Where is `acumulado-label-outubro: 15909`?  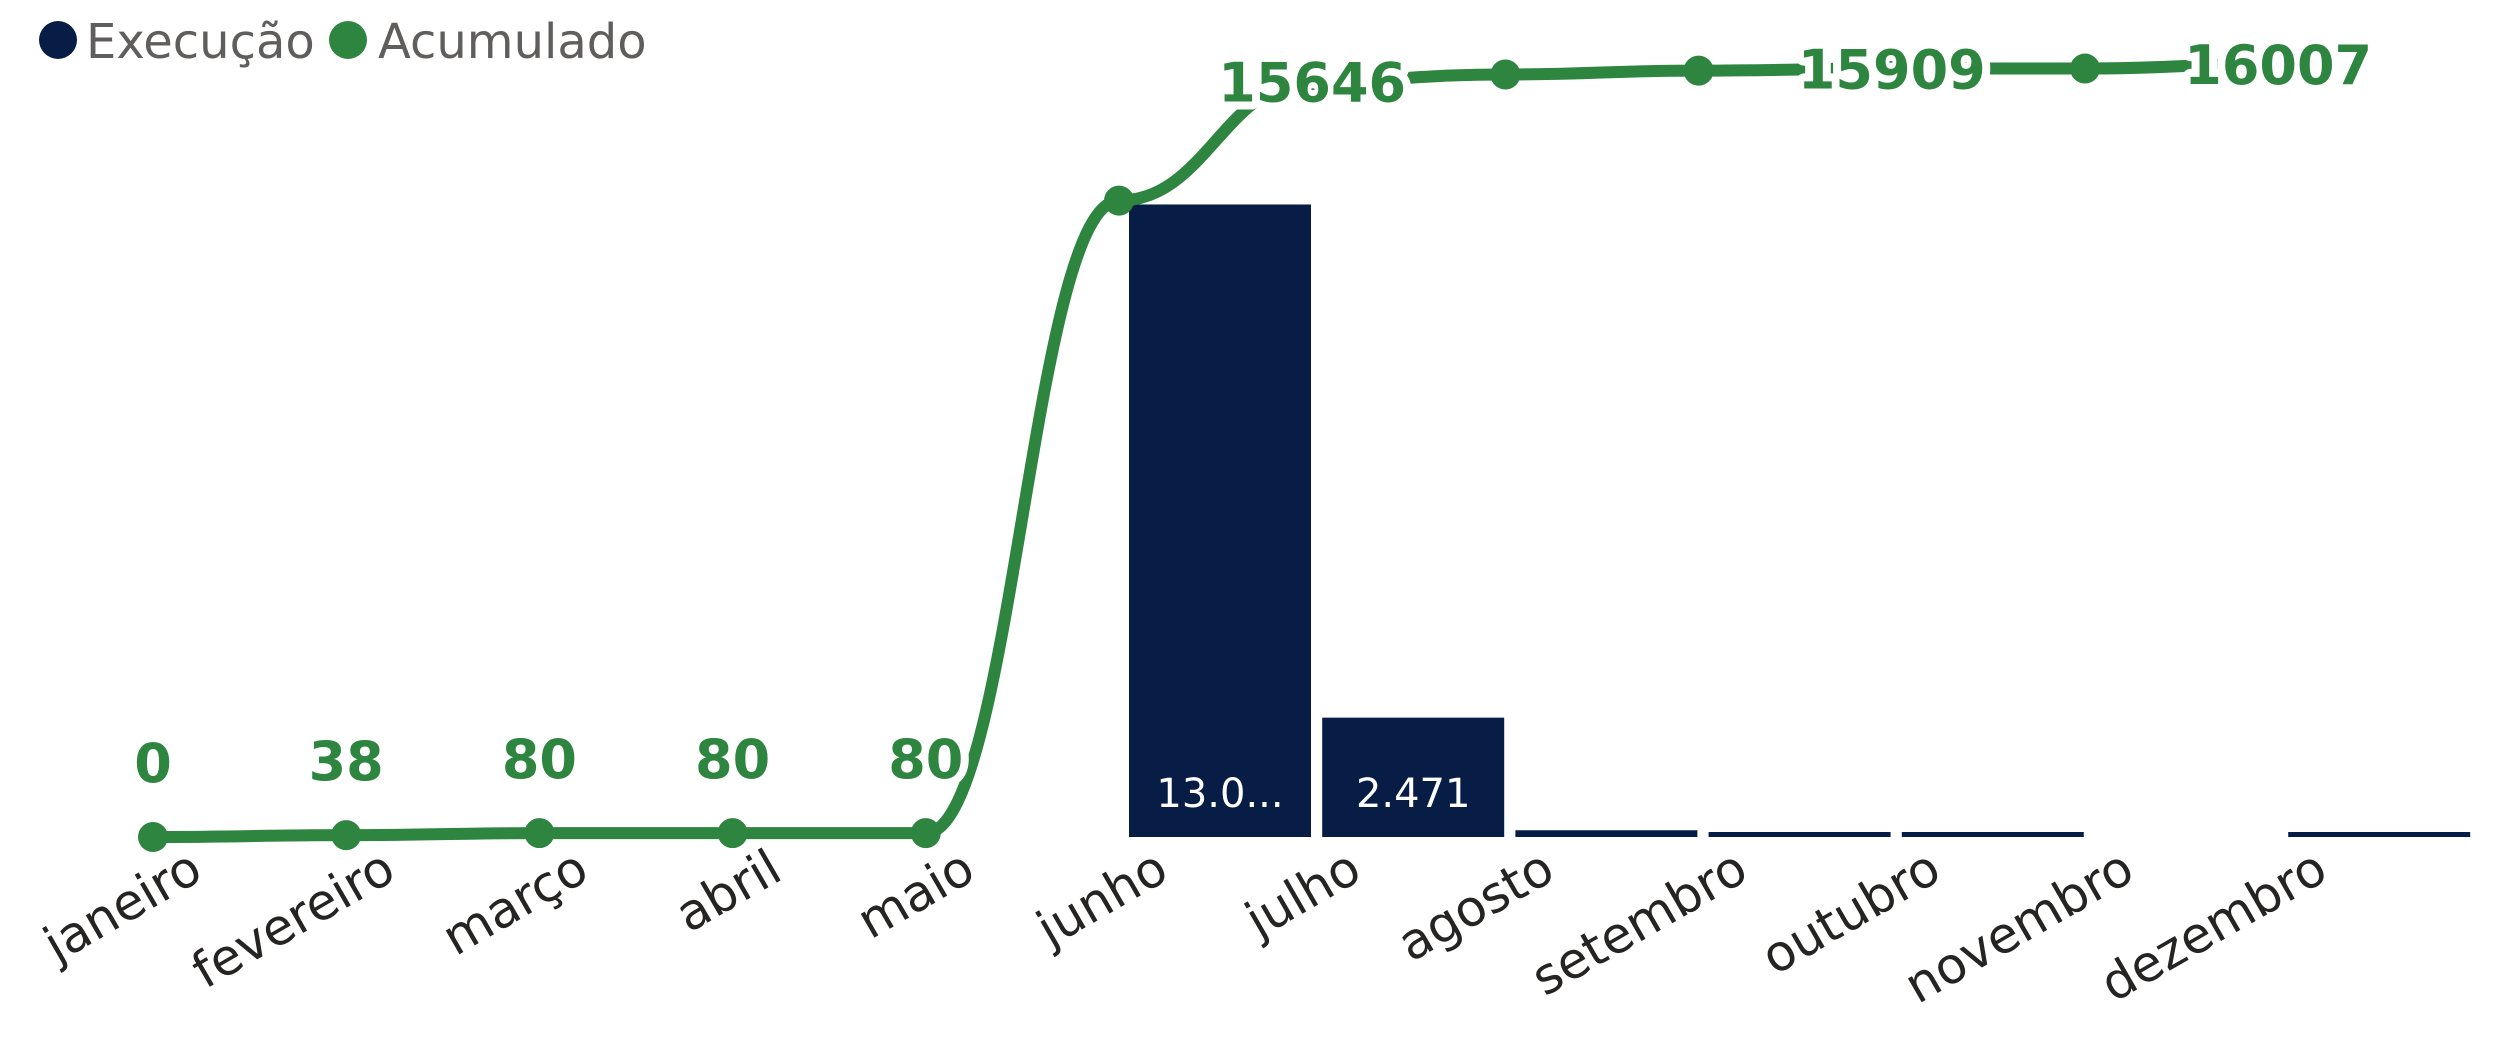
acumulado-label-outubro: 15909 is located at coordinates (1892, 70).